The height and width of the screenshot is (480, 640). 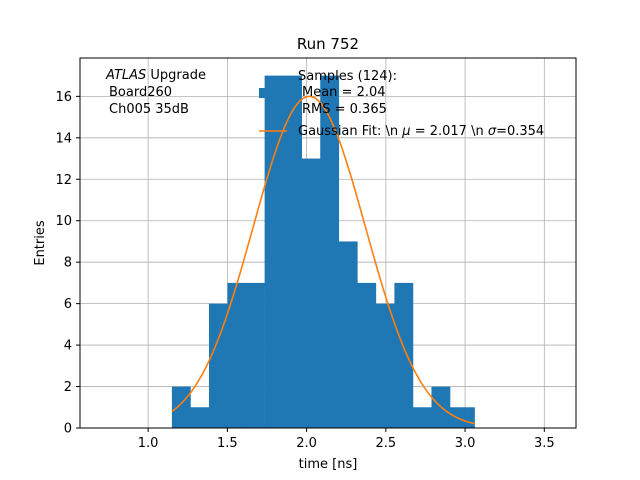 What do you see at coordinates (306, 443) in the screenshot?
I see `x-tick-label: 2.0` at bounding box center [306, 443].